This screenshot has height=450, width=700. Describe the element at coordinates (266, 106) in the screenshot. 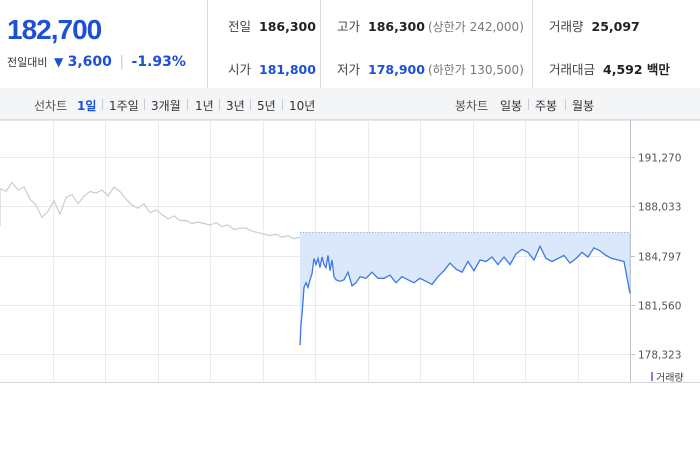

I see `tab-5-years: 5년` at that location.